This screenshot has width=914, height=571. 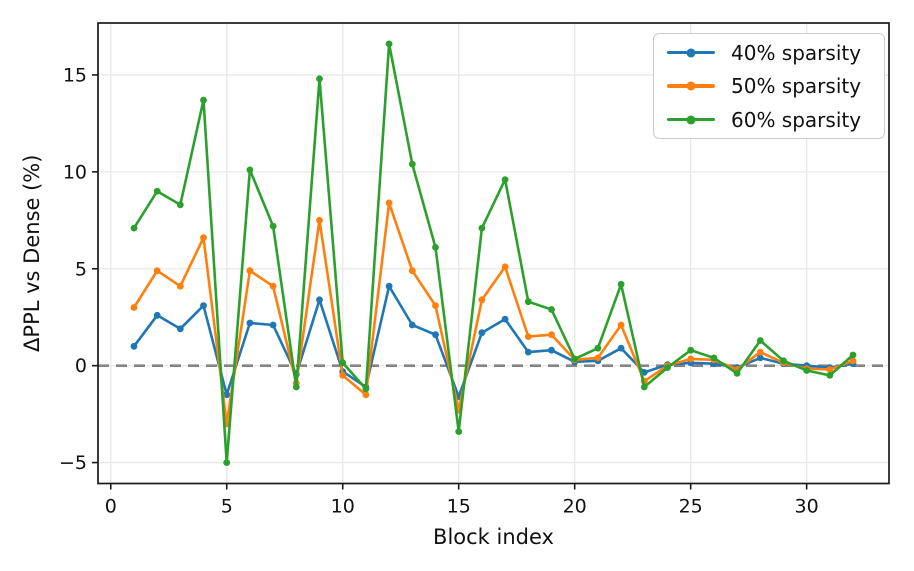 What do you see at coordinates (343, 507) in the screenshot?
I see `x-tick-label: 10` at bounding box center [343, 507].